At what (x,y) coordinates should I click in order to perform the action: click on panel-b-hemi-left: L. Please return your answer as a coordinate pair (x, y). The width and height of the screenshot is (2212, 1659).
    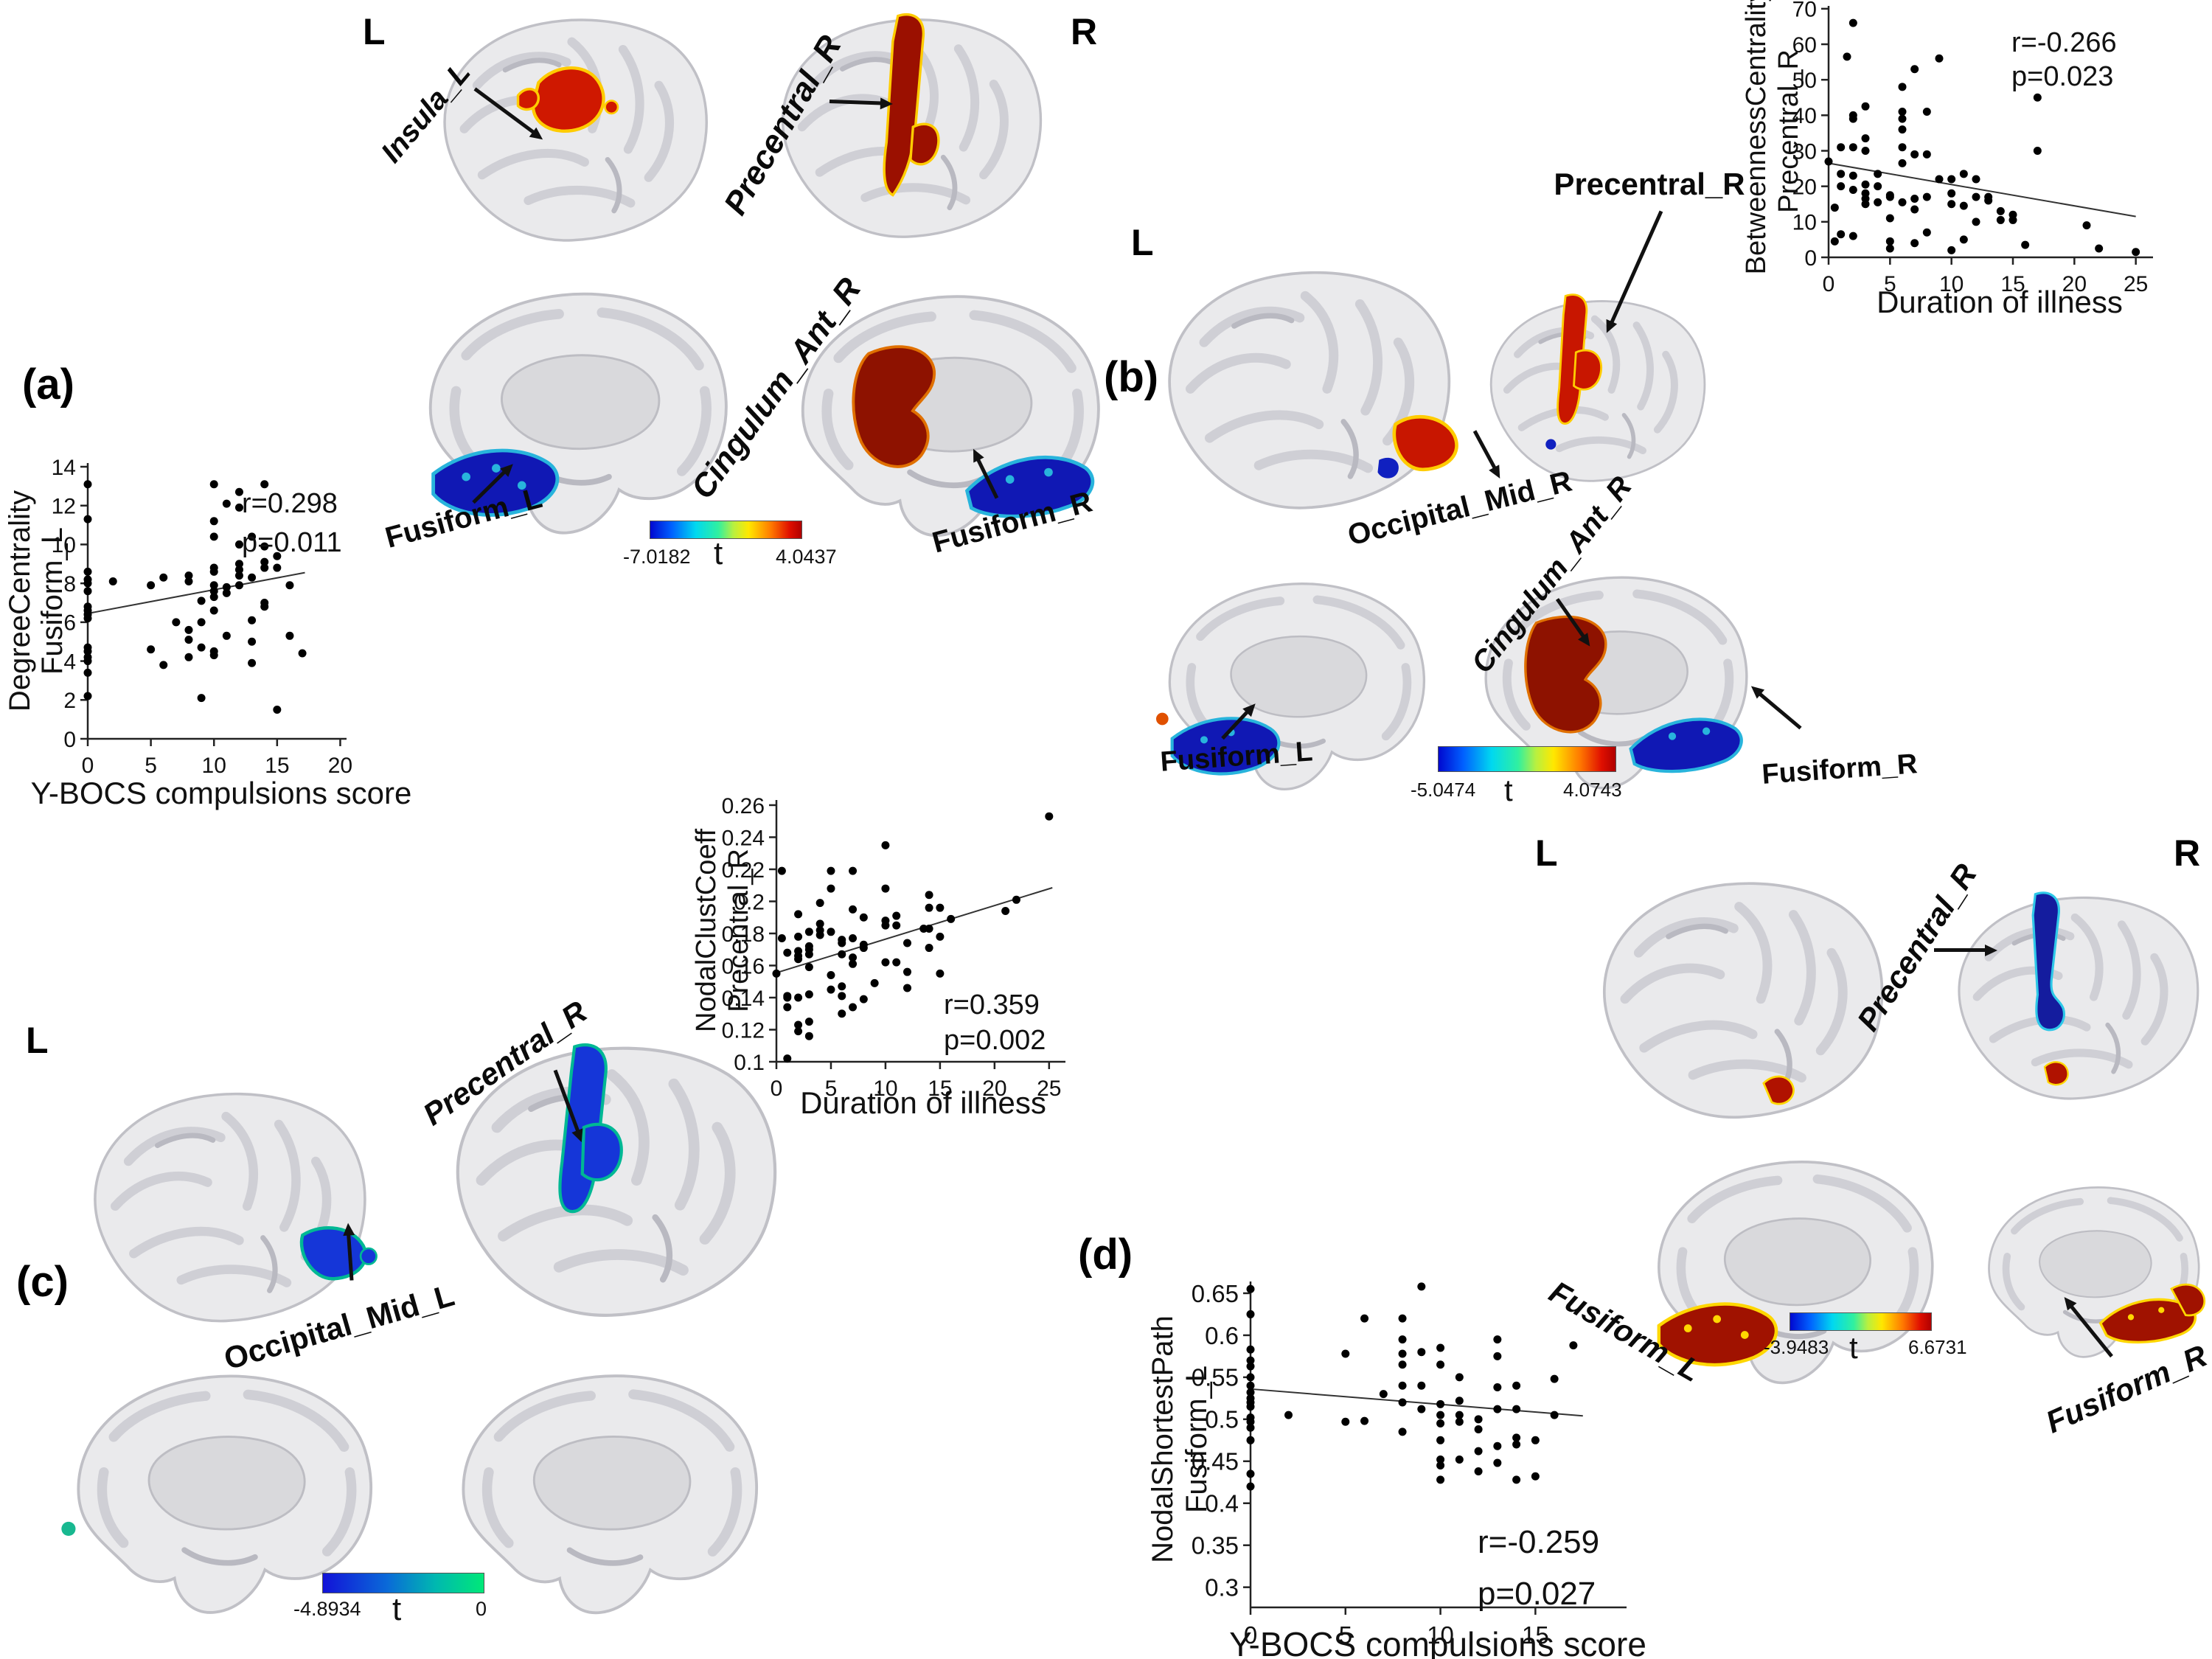
    Looking at the image, I should click on (1142, 242).